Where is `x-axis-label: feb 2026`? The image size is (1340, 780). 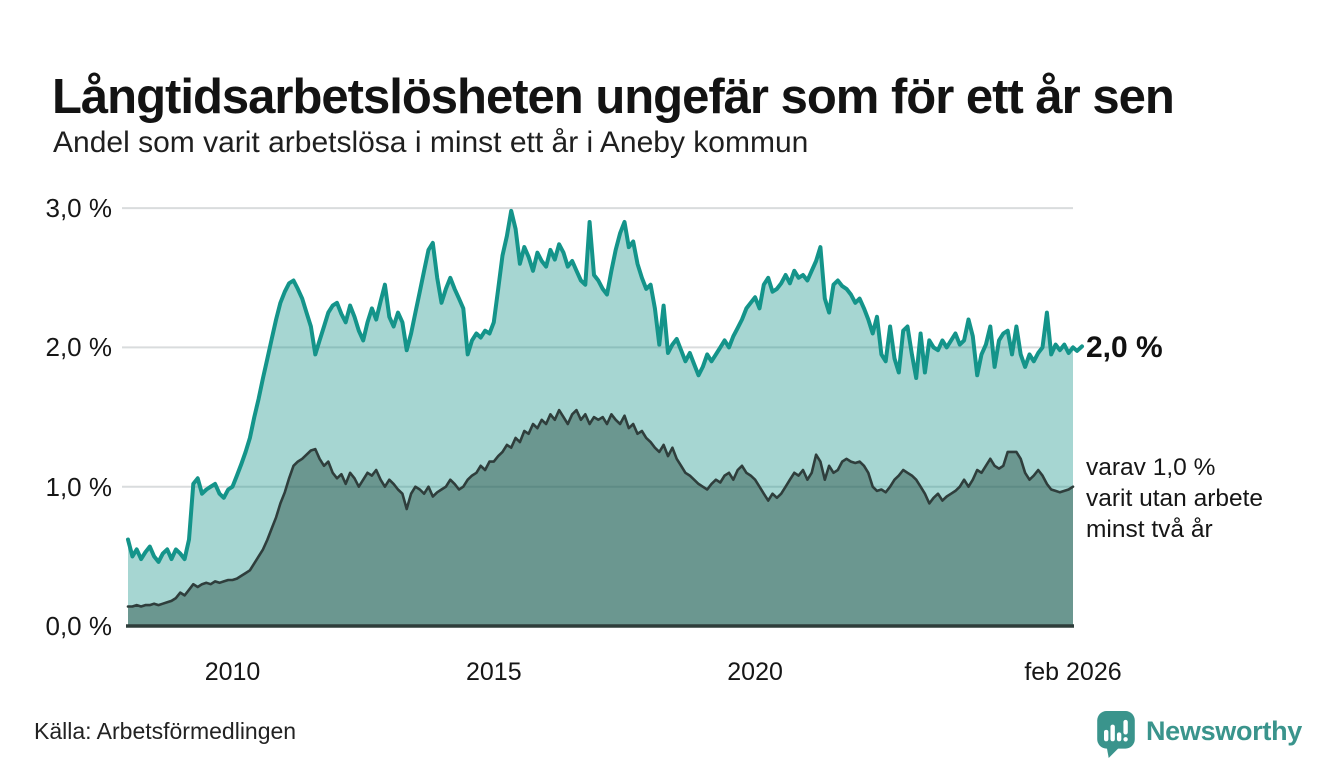
x-axis-label: feb 2026 is located at coordinates (1073, 672).